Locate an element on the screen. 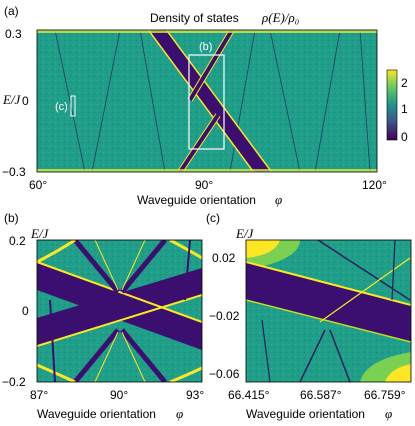 The image size is (415, 426). panel-b-ytick: 0 is located at coordinates (25, 311).